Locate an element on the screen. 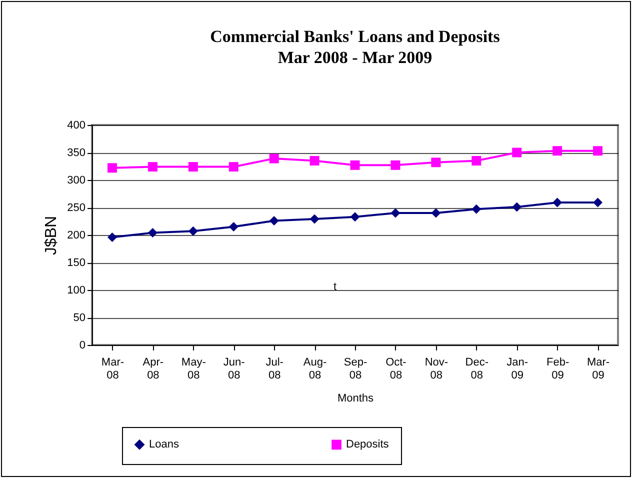 Image resolution: width=636 pixels, height=482 pixels. x-tick-label: Feb-09 is located at coordinates (558, 369).